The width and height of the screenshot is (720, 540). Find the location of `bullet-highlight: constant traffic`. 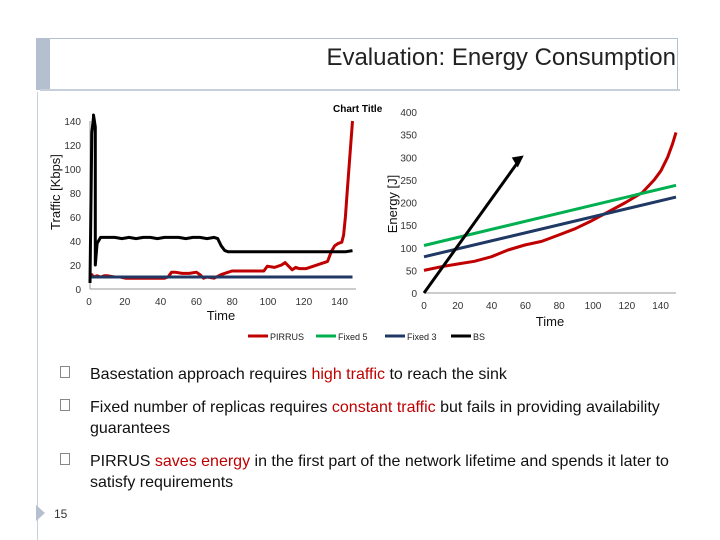

bullet-highlight: constant traffic is located at coordinates (383, 407).